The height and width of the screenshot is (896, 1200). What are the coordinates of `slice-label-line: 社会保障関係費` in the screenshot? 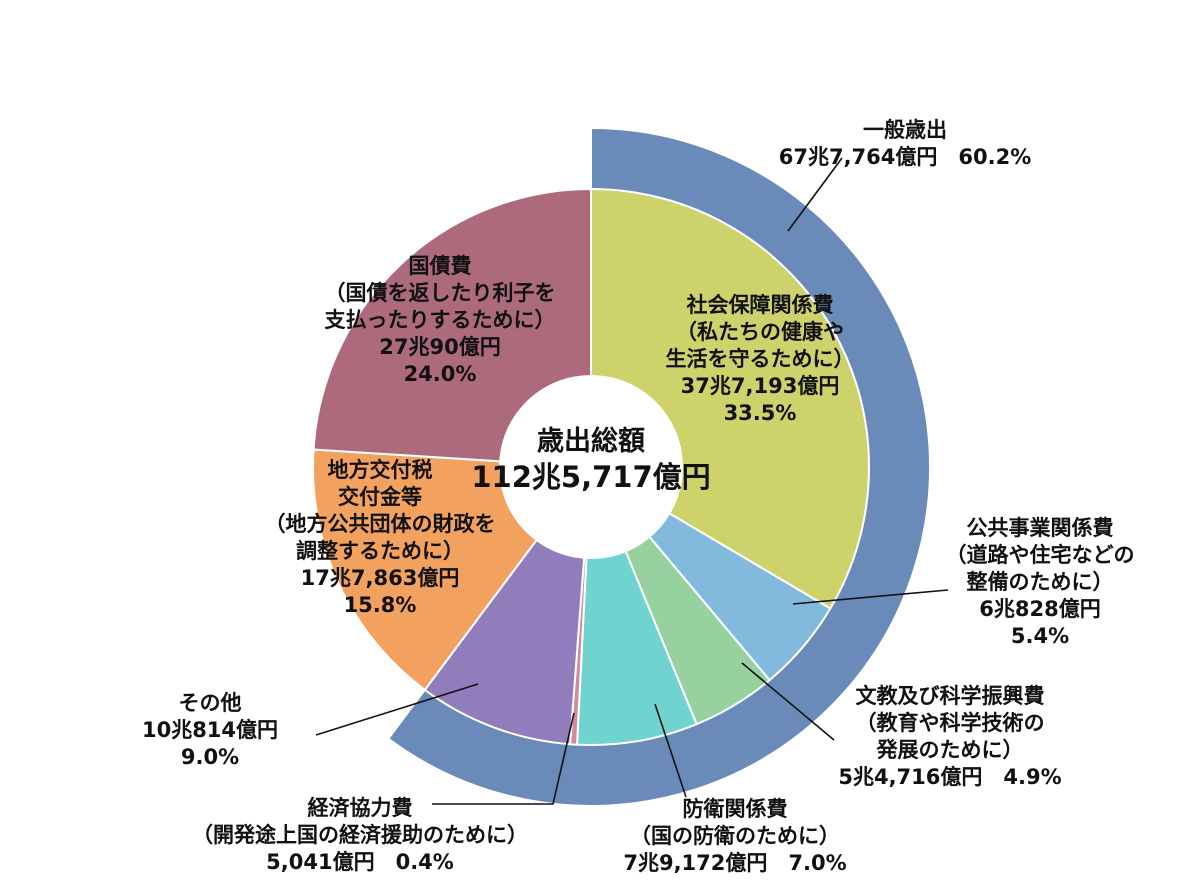 It's located at (760, 305).